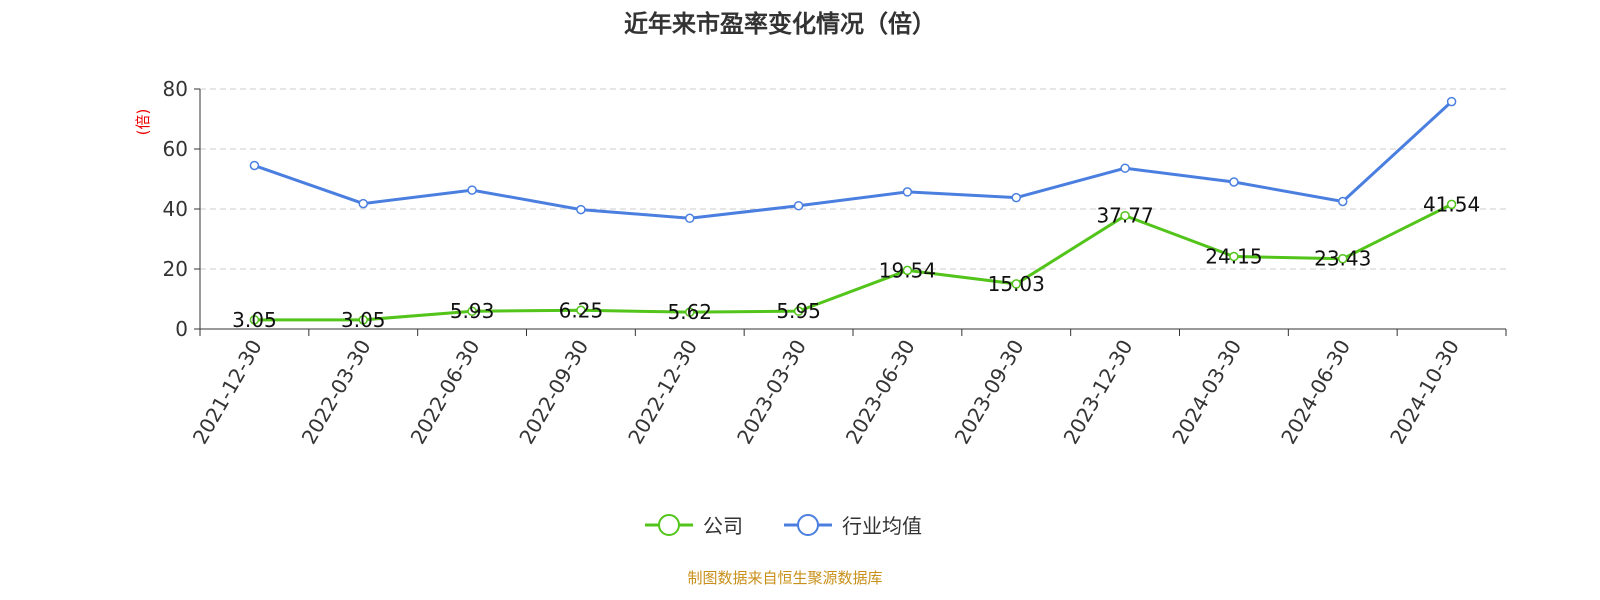 The image size is (1600, 600). What do you see at coordinates (1315, 392) in the screenshot?
I see `x-tick-label: 2024-06-30` at bounding box center [1315, 392].